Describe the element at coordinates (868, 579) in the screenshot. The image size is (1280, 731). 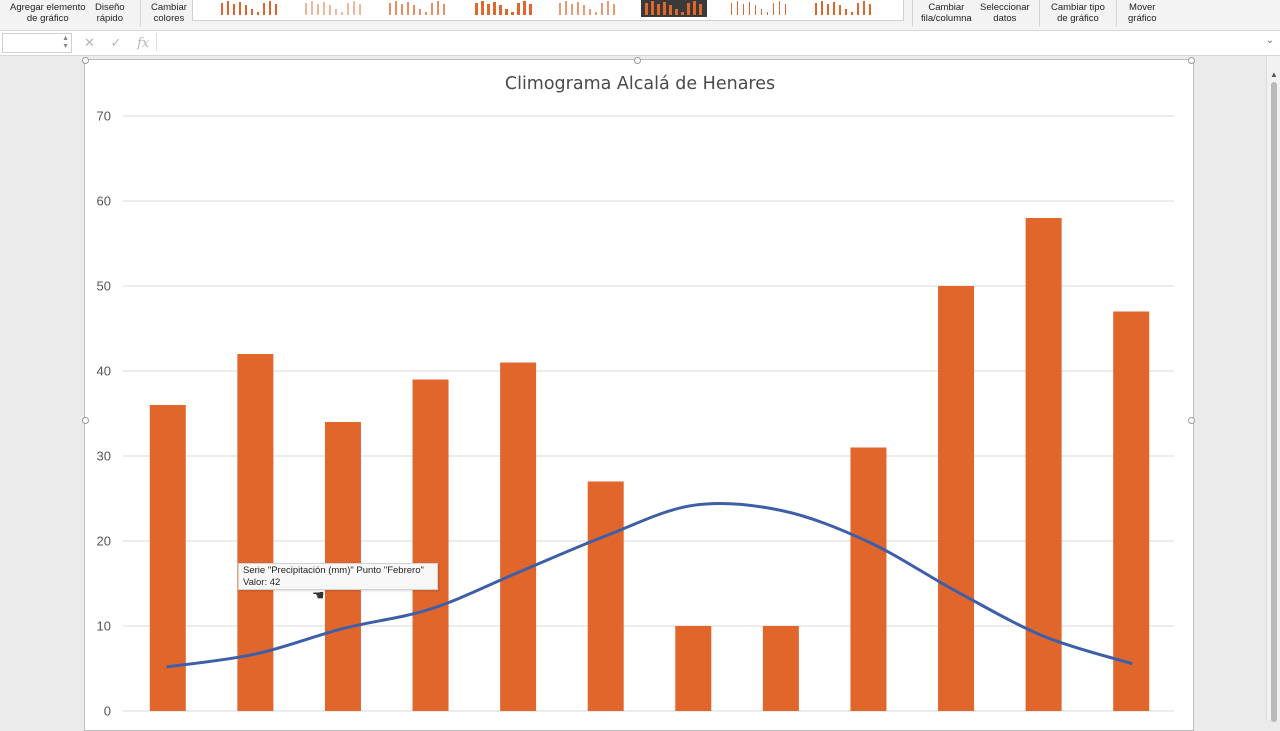
I see `bar-septiembre` at that location.